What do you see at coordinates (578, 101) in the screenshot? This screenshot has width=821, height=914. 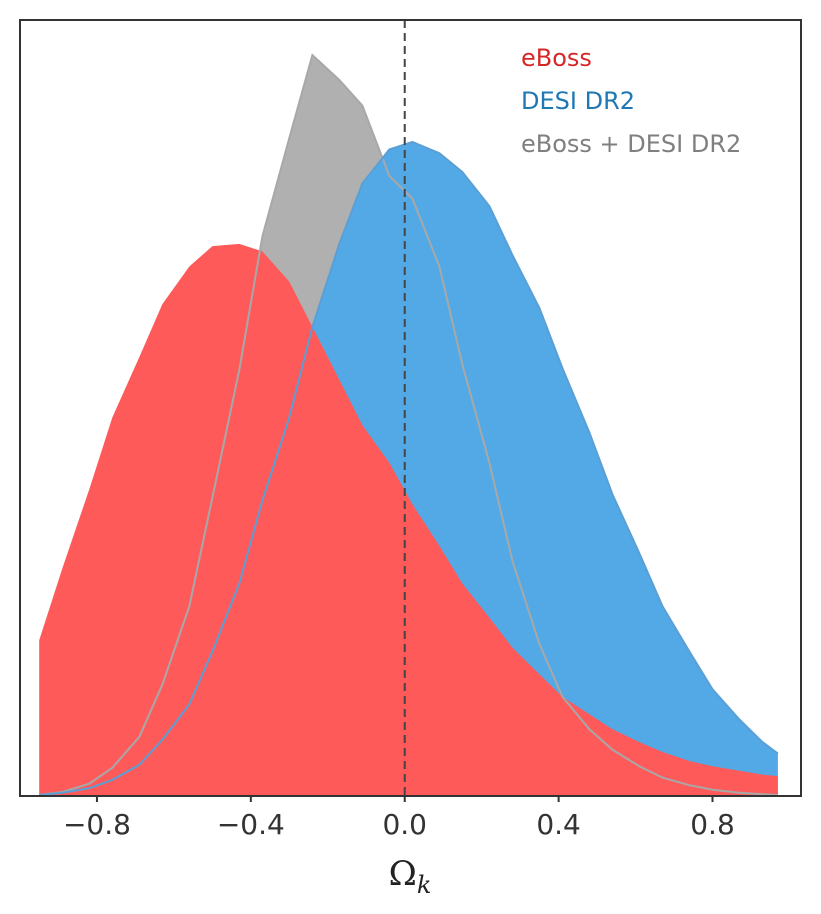 I see `legend-entry-desi-dr2: DESI DR2` at bounding box center [578, 101].